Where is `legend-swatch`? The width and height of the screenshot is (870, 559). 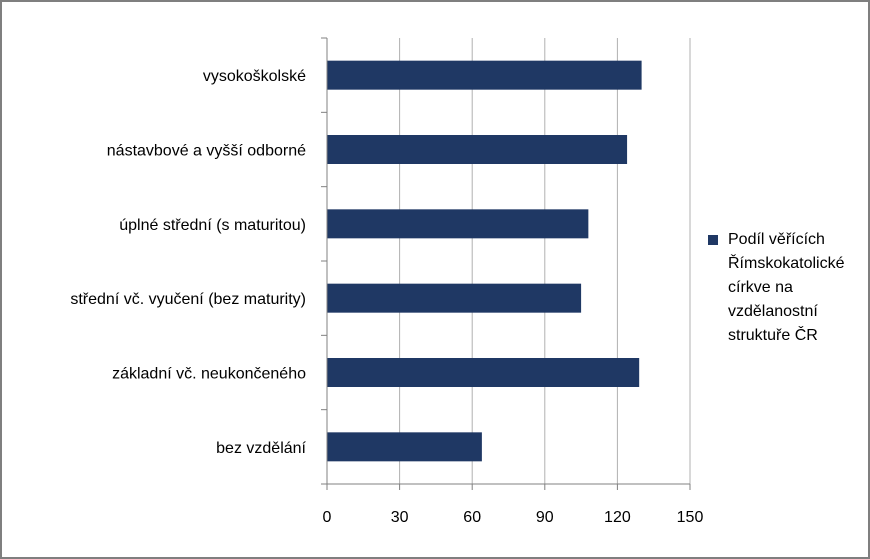 legend-swatch is located at coordinates (713, 240).